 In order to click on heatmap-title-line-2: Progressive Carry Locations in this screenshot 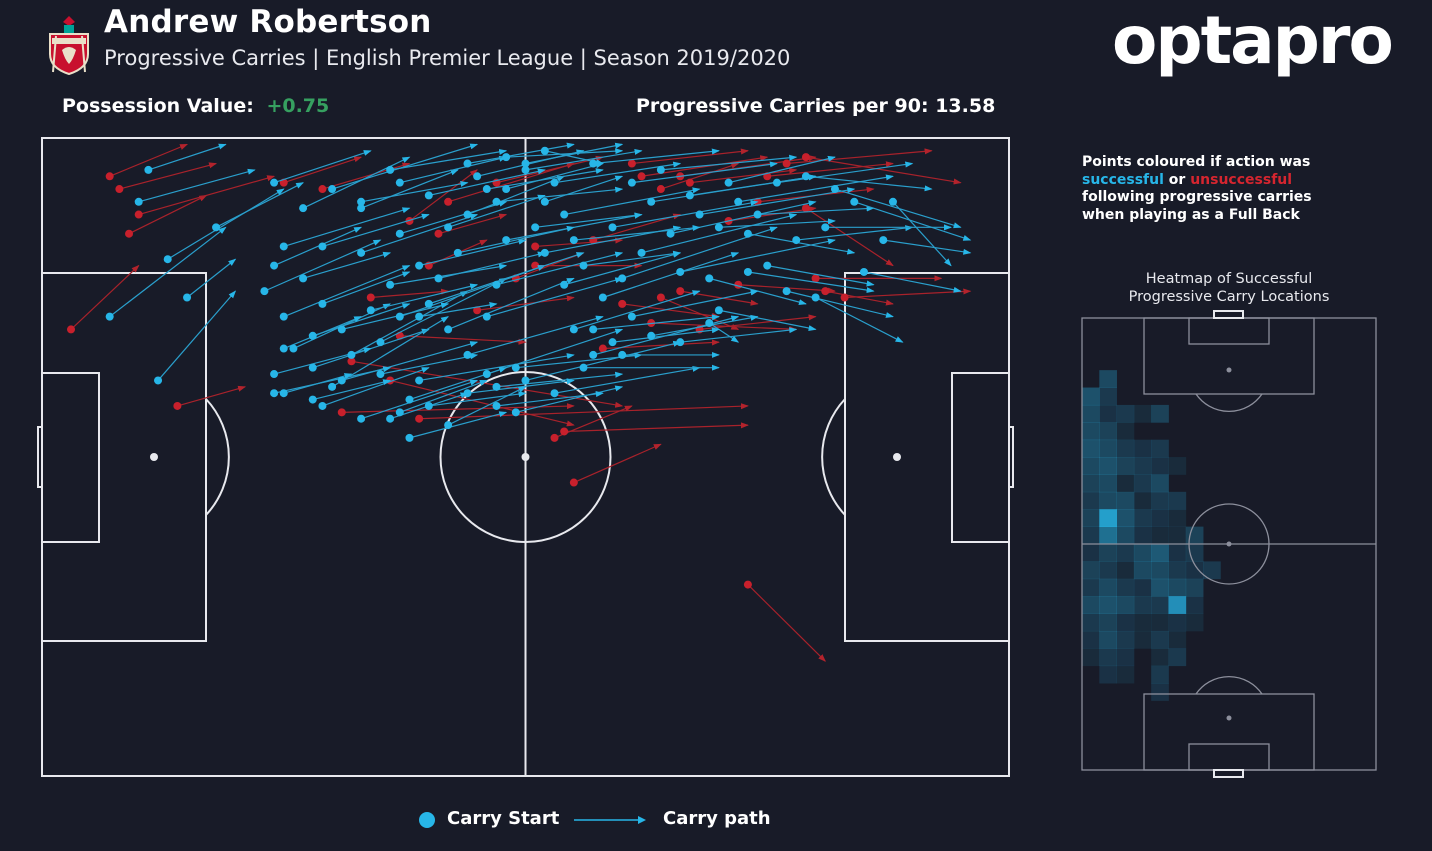, I will do `click(1229, 296)`.